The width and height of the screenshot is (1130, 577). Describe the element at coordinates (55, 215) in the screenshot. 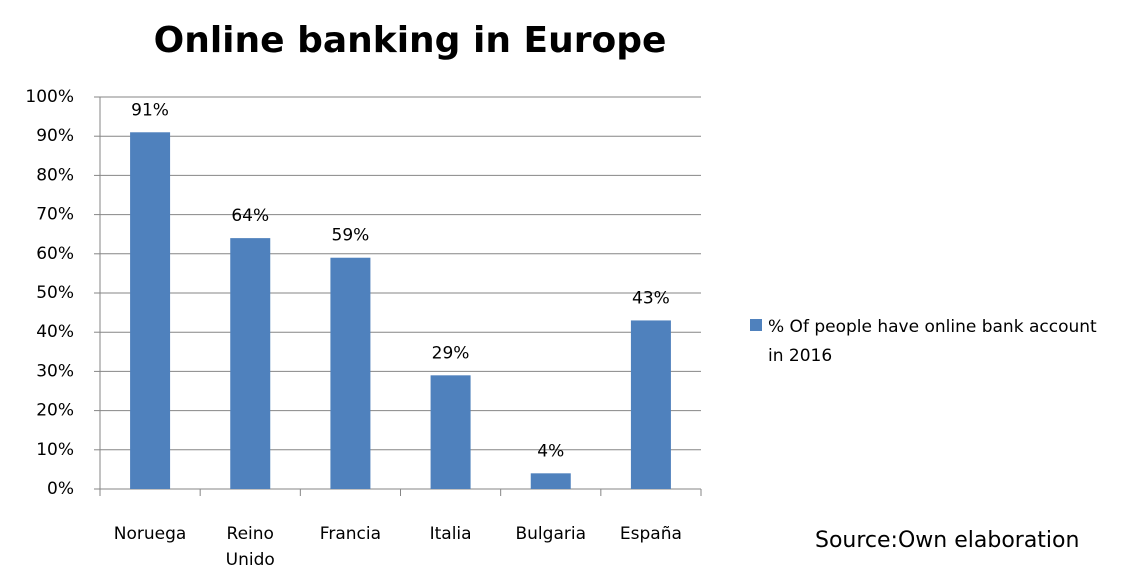

I see `y-tick-label: 70%` at that location.